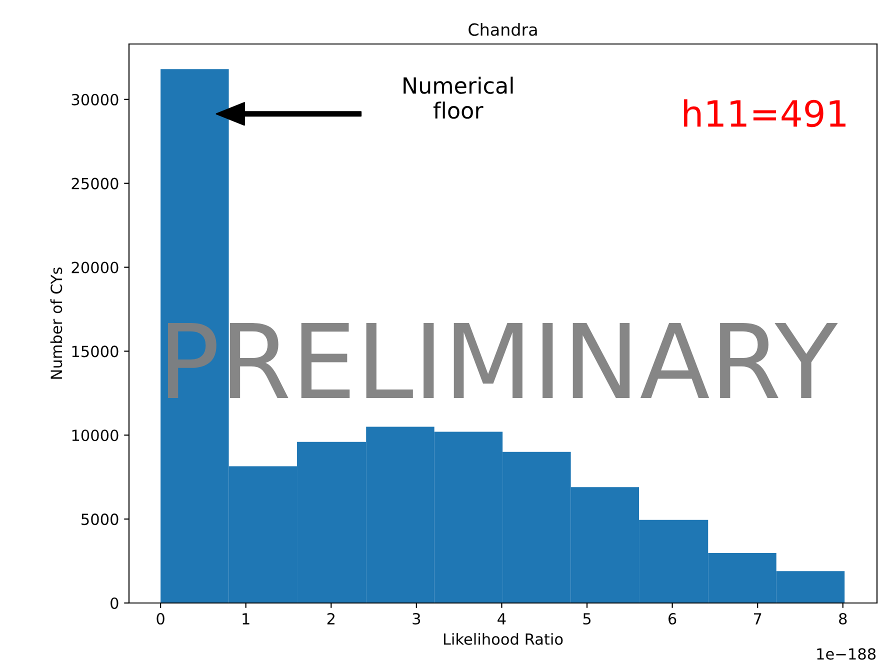  What do you see at coordinates (160, 618) in the screenshot?
I see `x-tick-label: 0` at bounding box center [160, 618].